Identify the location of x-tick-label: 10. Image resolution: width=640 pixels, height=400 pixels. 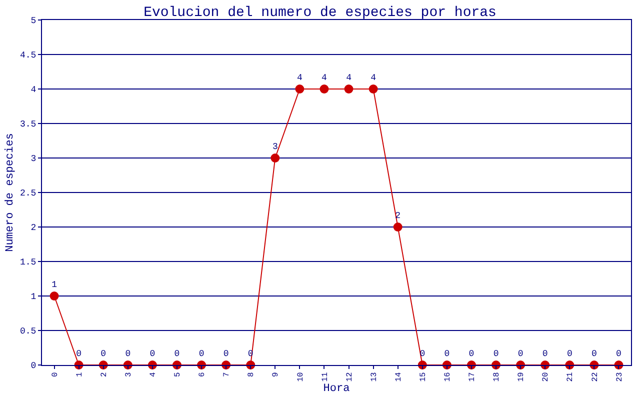
(301, 377).